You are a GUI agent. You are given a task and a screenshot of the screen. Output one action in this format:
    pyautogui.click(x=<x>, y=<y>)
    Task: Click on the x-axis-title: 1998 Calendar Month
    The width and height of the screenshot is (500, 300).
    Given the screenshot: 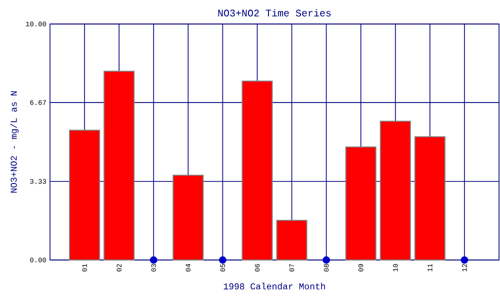 What is the action you would take?
    pyautogui.click(x=275, y=286)
    